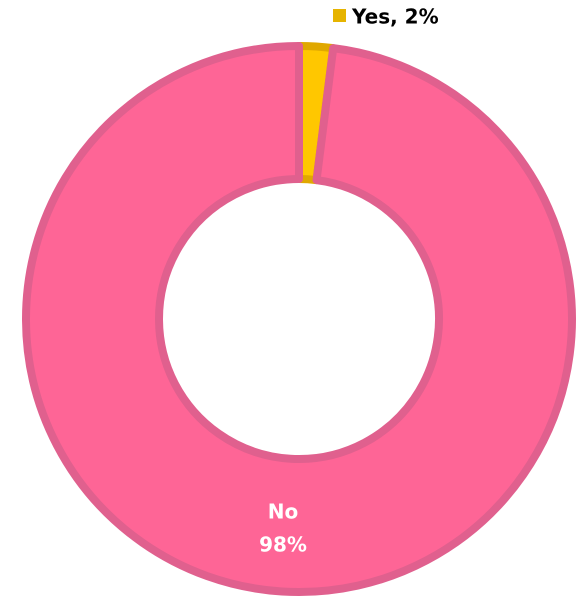 The width and height of the screenshot is (583, 602). What do you see at coordinates (283, 512) in the screenshot?
I see `category-label: No` at bounding box center [283, 512].